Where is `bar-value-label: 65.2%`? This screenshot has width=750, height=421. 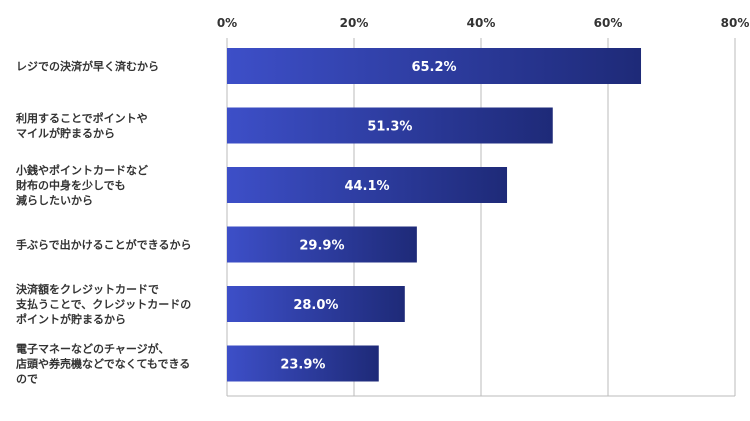
bar-value-label: 65.2% is located at coordinates (433, 67).